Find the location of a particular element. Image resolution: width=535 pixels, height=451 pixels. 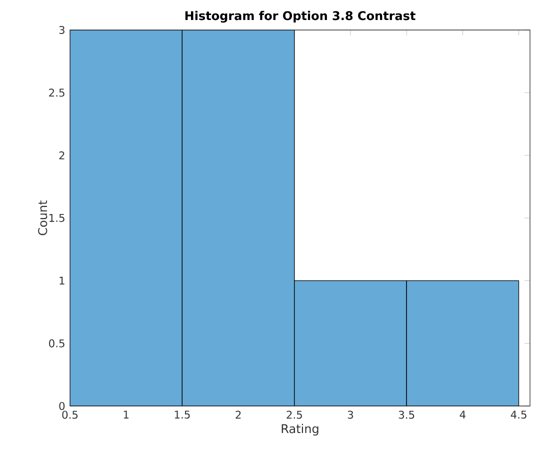

y-tick-label: 0 is located at coordinates (62, 406).